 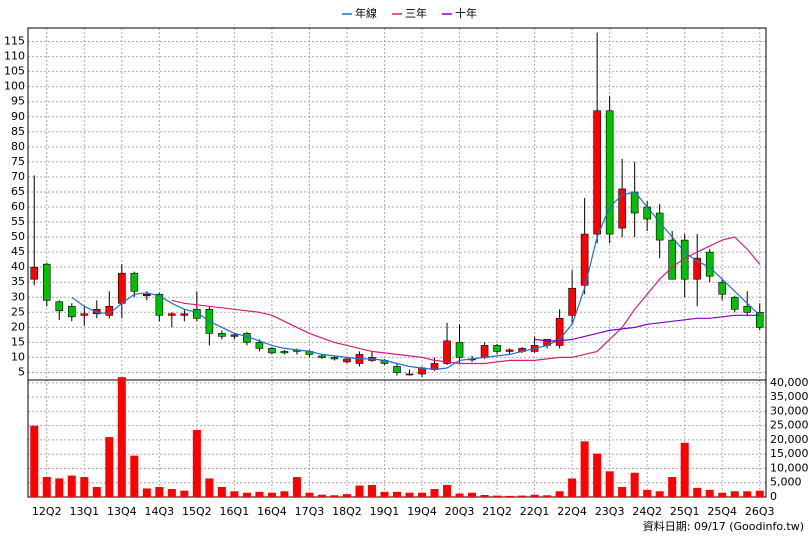 I want to click on y-tick-label: 105, so click(x=14, y=71).